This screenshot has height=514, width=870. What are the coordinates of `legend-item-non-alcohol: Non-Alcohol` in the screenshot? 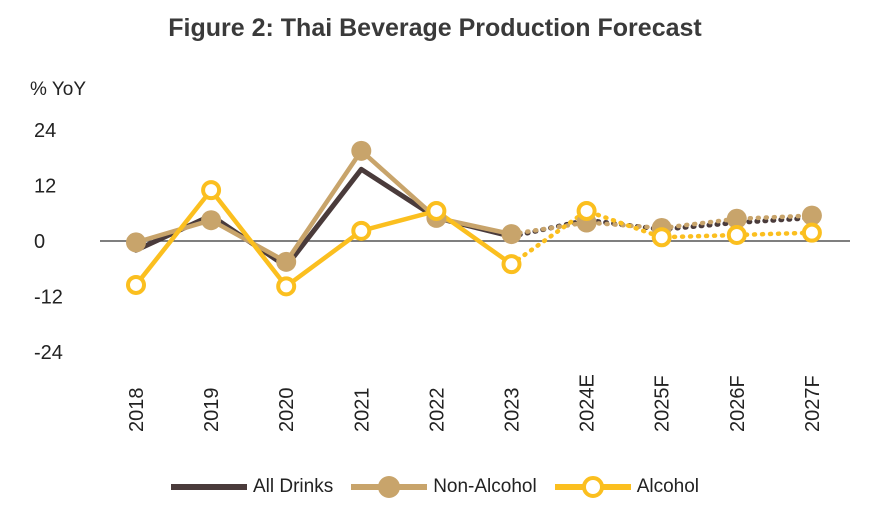 It's located at (444, 487).